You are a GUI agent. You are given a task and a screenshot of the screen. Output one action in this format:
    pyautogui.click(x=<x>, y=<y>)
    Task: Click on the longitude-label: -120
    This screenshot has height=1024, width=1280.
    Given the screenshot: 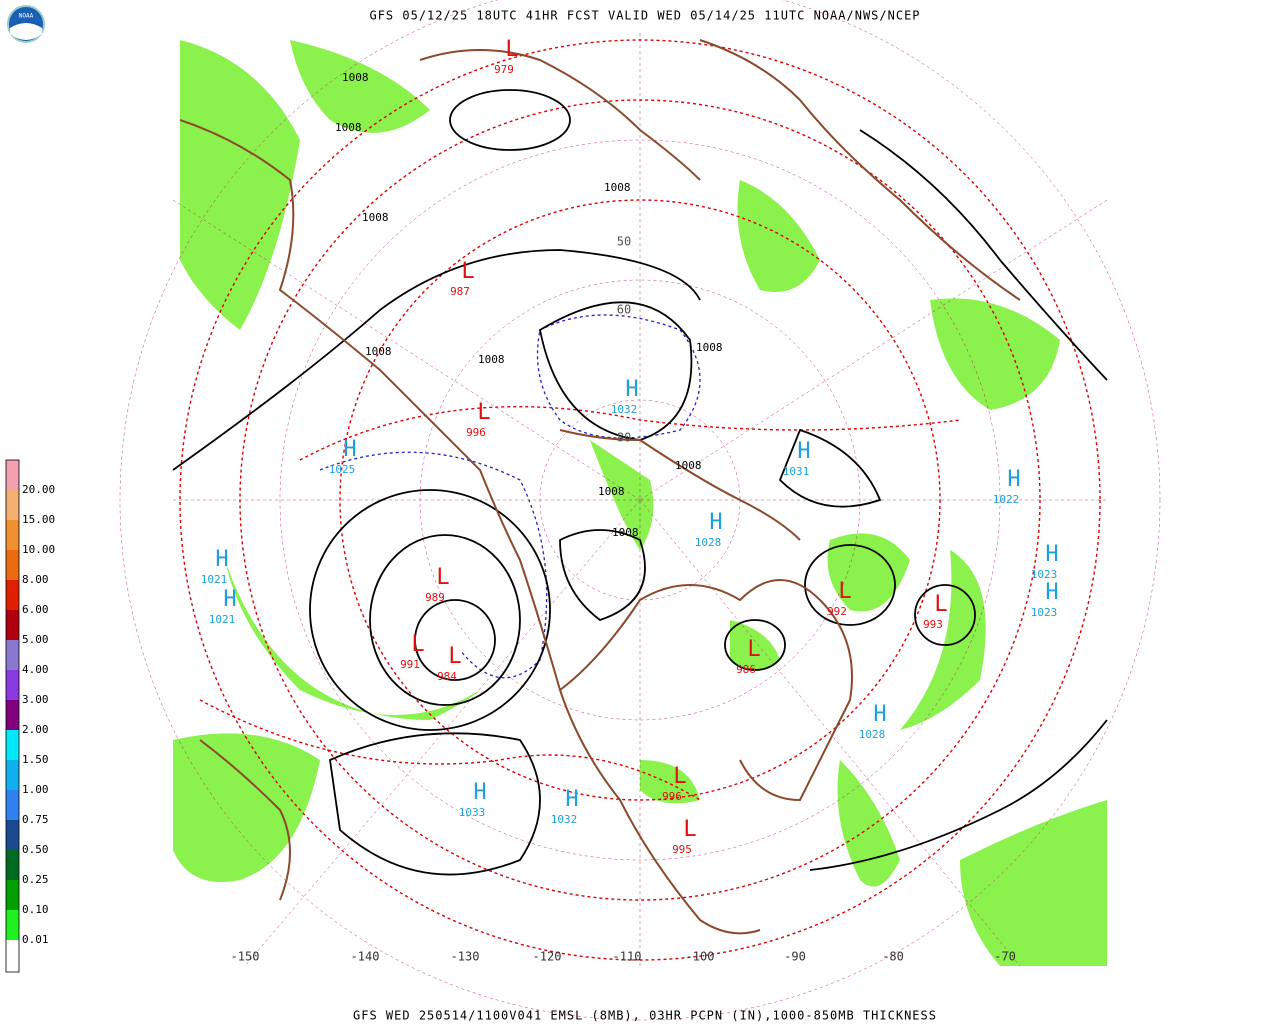 What is the action you would take?
    pyautogui.click(x=547, y=957)
    